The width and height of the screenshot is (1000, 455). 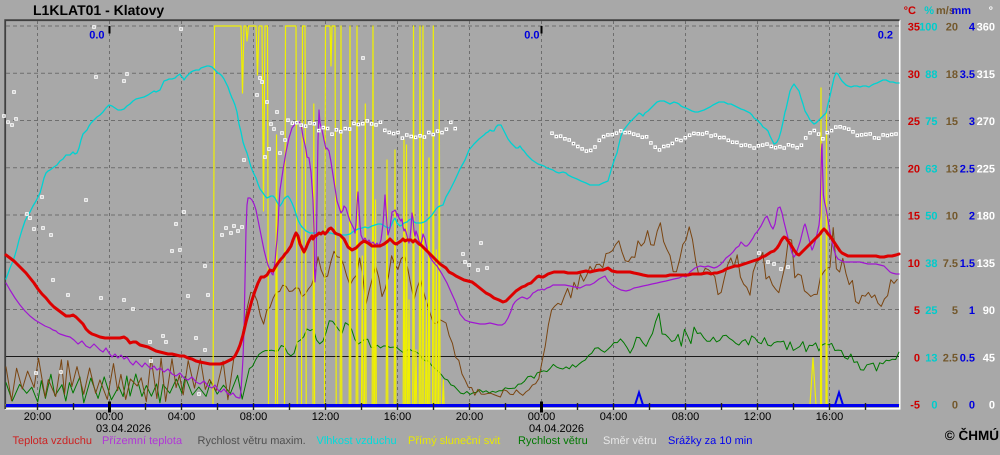 I want to click on svg-text: 360, so click(x=986, y=28).